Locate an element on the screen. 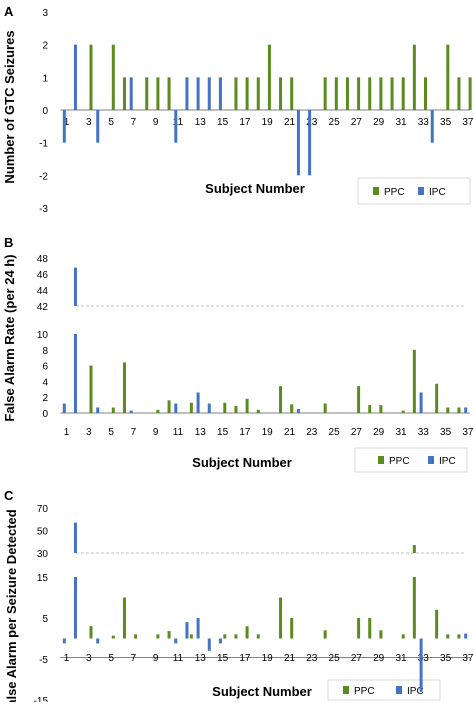 Image resolution: width=474 pixels, height=707 pixels. legend-b: PPC IPC is located at coordinates (411, 460).